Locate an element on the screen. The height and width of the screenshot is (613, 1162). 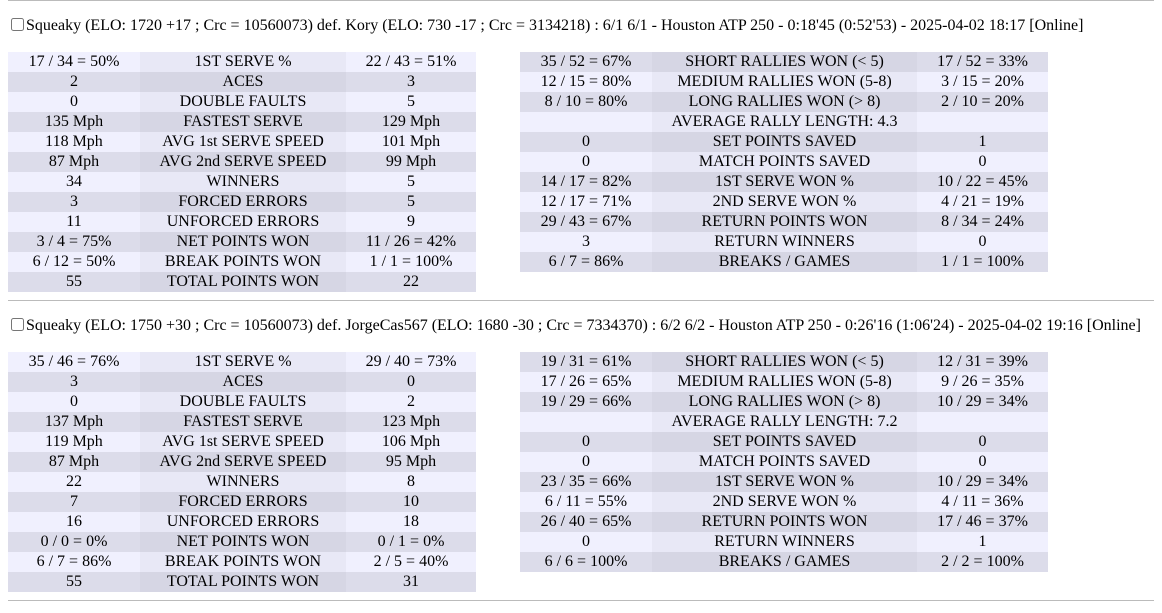
stats-row: 87 Mph AVG 2nd SERVE SPEED 99 Mph is located at coordinates (242, 162).